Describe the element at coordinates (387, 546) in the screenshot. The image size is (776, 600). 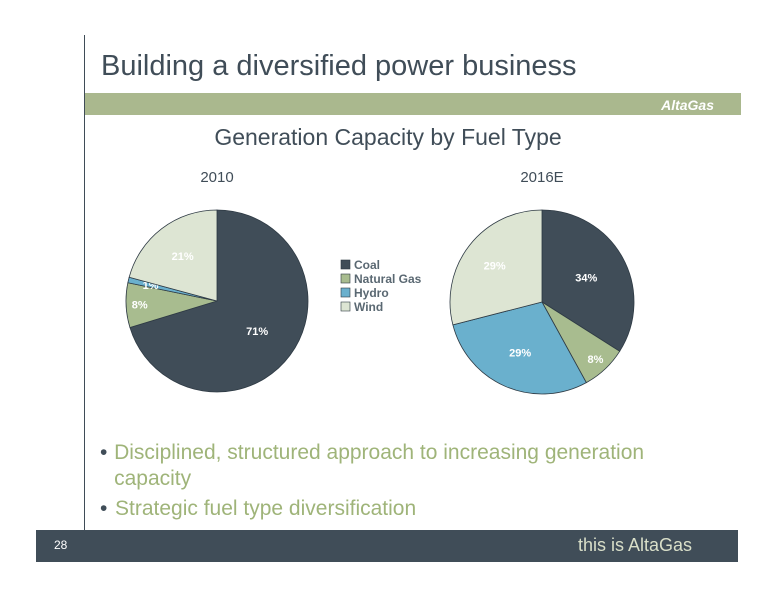
I see `footer-bar: 28 this is AltaGas` at that location.